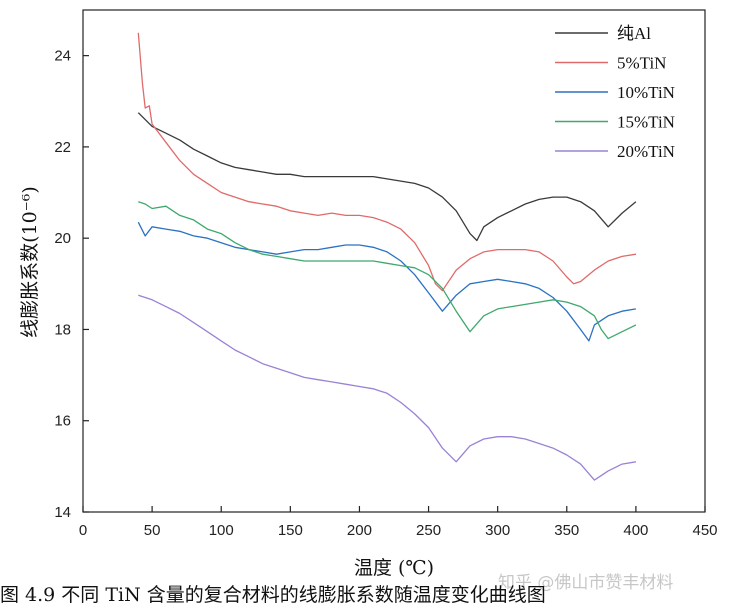  Describe the element at coordinates (62, 512) in the screenshot. I see `y-tick-label: 14` at that location.